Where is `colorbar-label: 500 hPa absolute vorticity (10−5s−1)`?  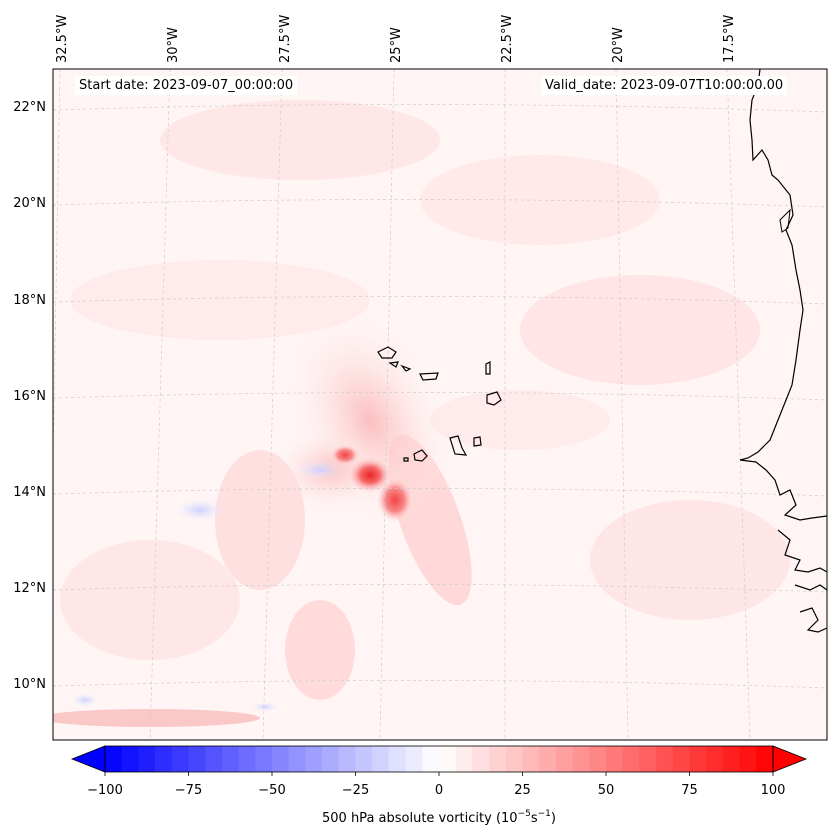 colorbar-label: 500 hPa absolute vorticity (10−5s−1) is located at coordinates (439, 817).